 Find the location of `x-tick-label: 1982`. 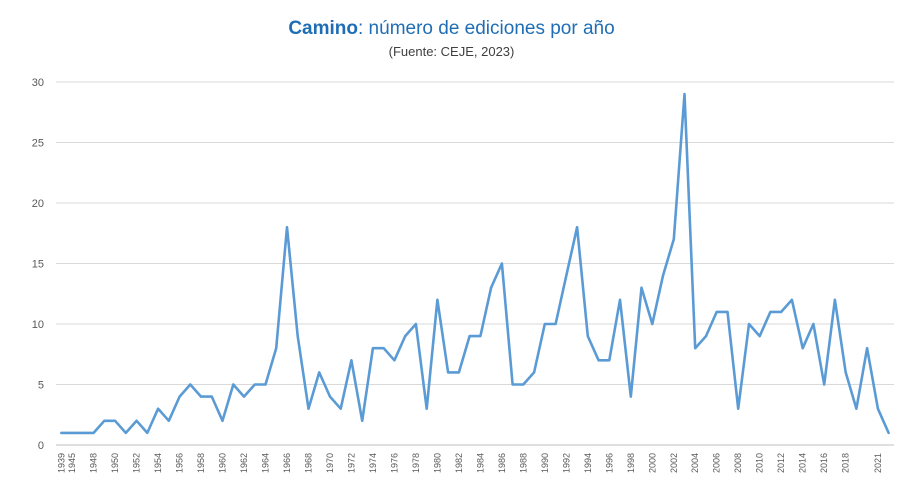

x-tick-label: 1982 is located at coordinates (459, 463).